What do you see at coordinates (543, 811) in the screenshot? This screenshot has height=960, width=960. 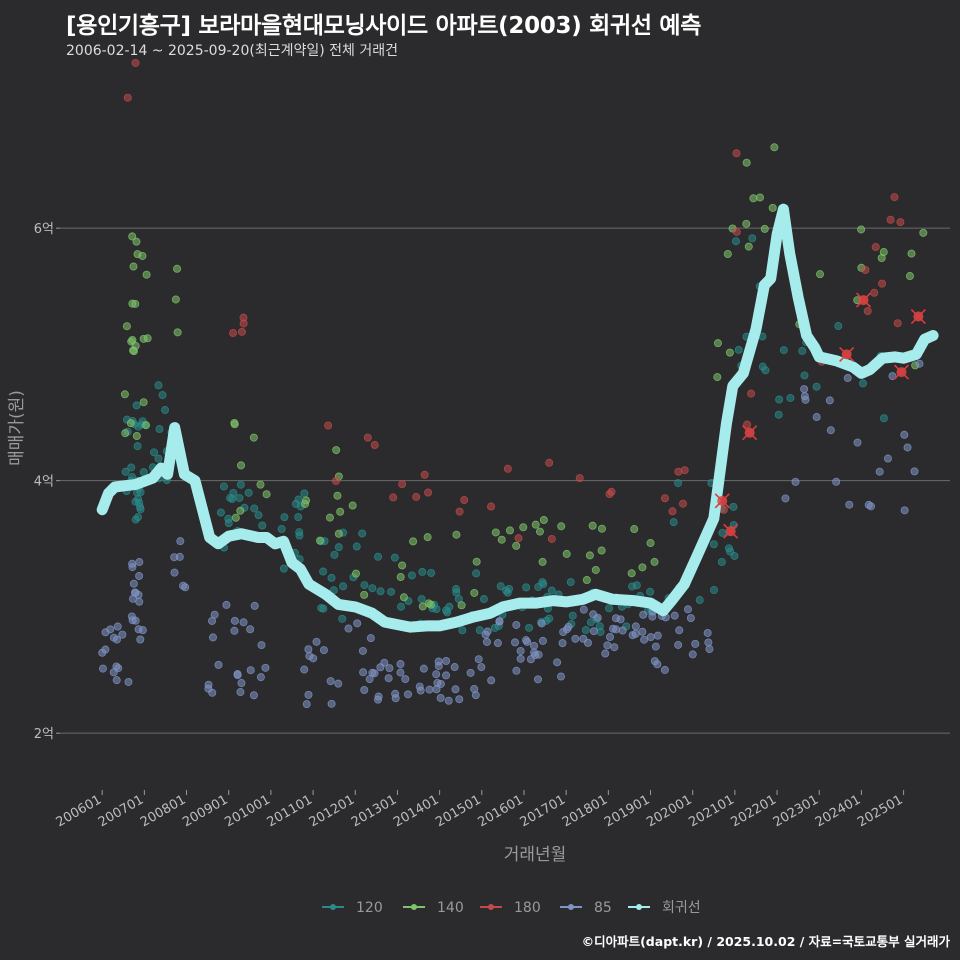 I see `x-tick-label: 201701` at bounding box center [543, 811].